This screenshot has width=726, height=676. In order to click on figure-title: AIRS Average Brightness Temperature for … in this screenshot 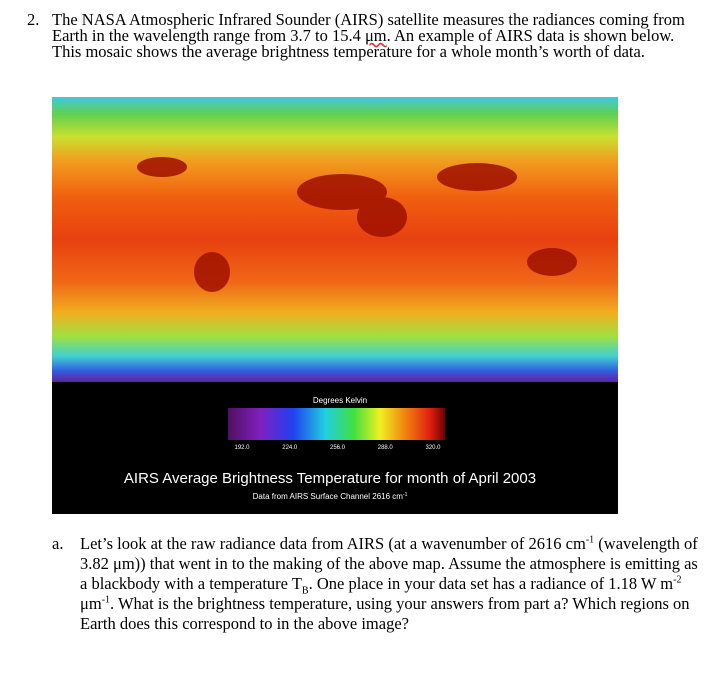, I will do `click(330, 478)`.